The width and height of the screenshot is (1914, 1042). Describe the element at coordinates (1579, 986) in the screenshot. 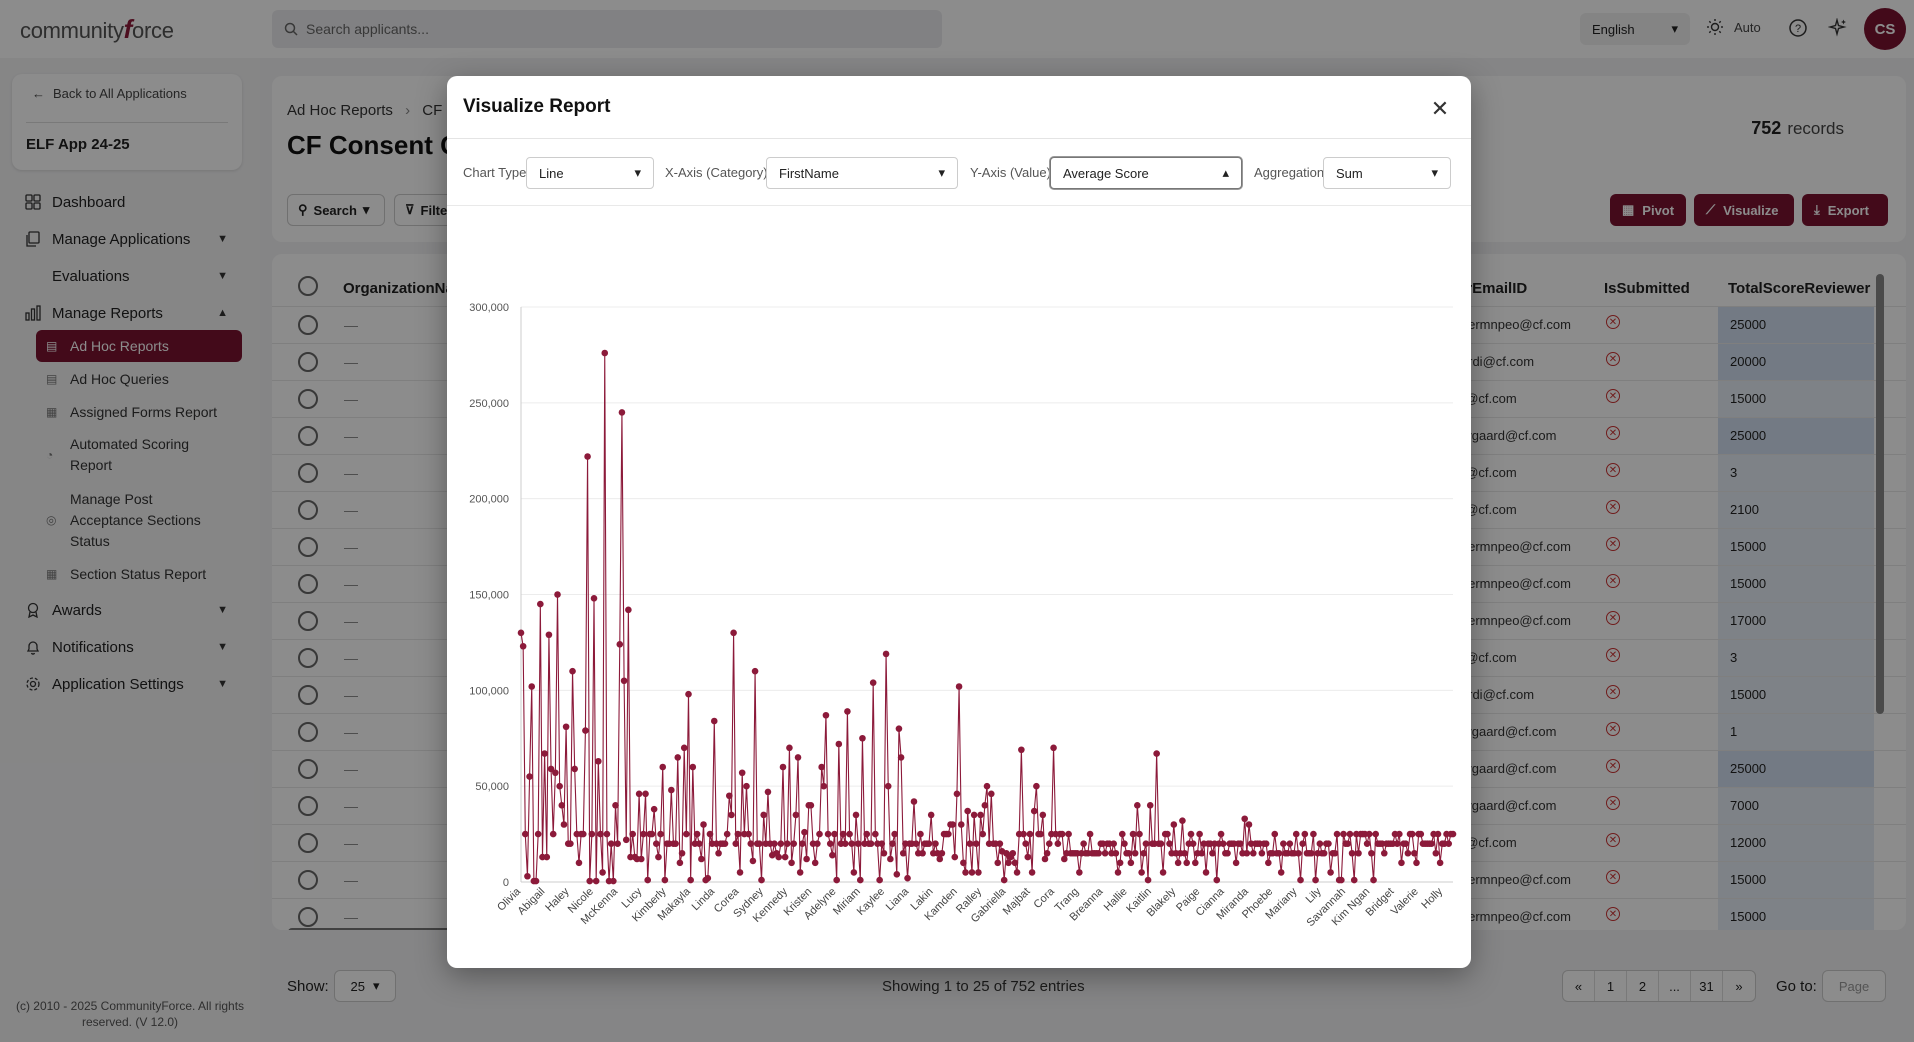

I see `page-prev-button: «` at that location.